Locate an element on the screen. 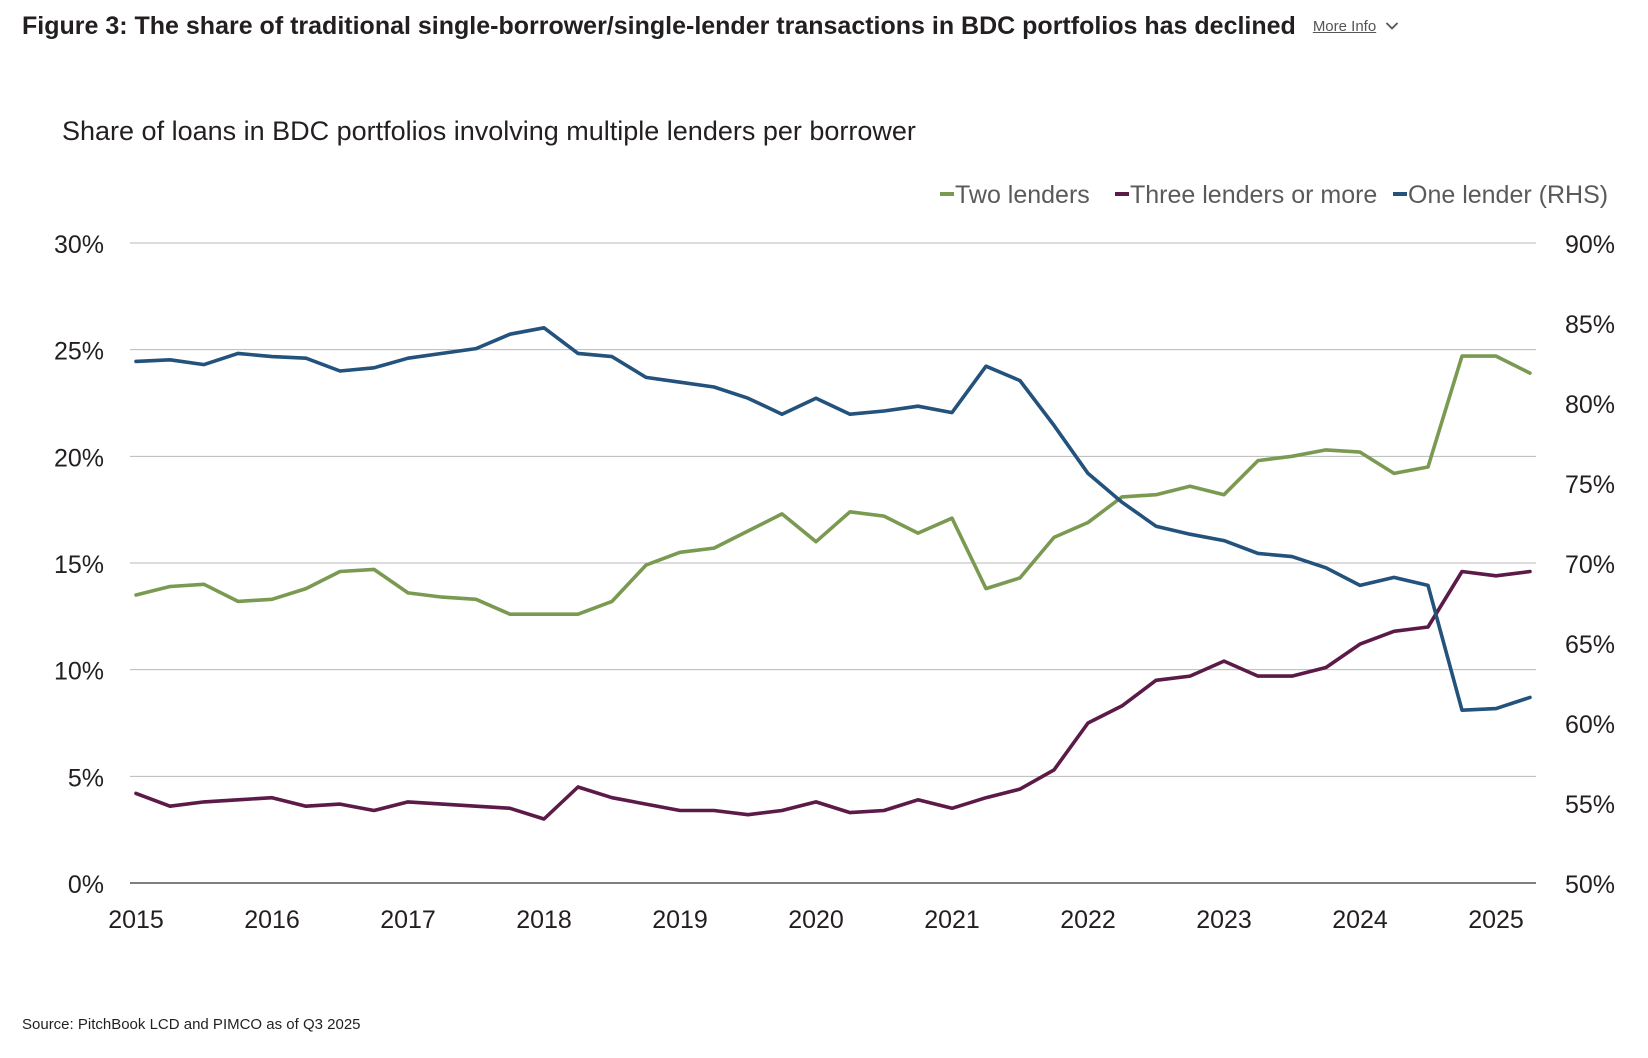  x-tick-label: 2018 is located at coordinates (544, 920).